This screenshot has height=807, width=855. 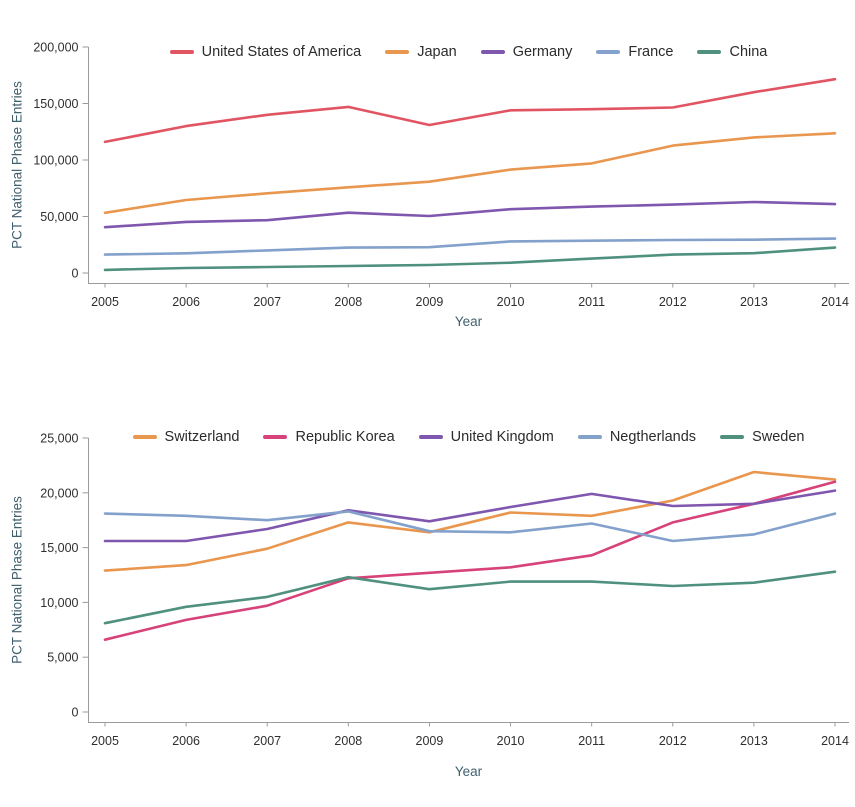 What do you see at coordinates (778, 437) in the screenshot?
I see `legend-label: Sweden` at bounding box center [778, 437].